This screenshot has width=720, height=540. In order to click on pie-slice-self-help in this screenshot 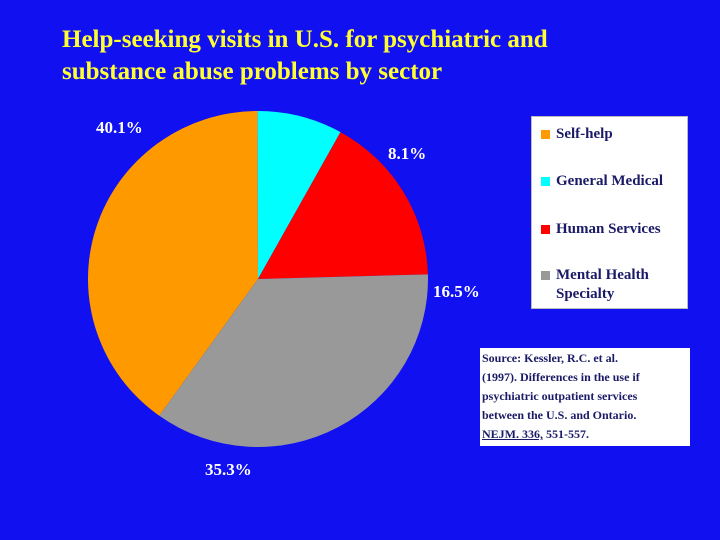, I will do `click(173, 263)`.